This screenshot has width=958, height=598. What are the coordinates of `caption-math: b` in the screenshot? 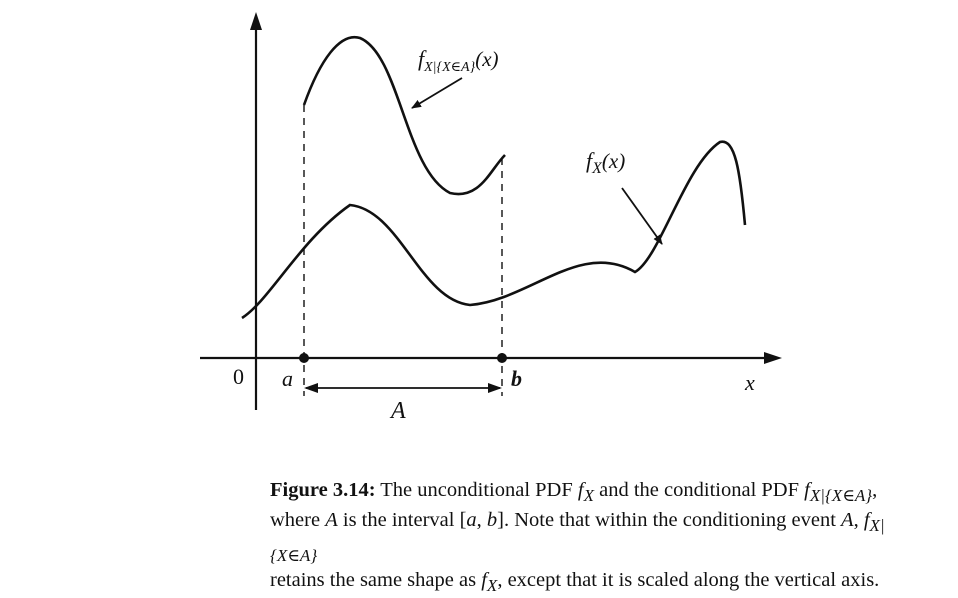 It's located at (492, 520).